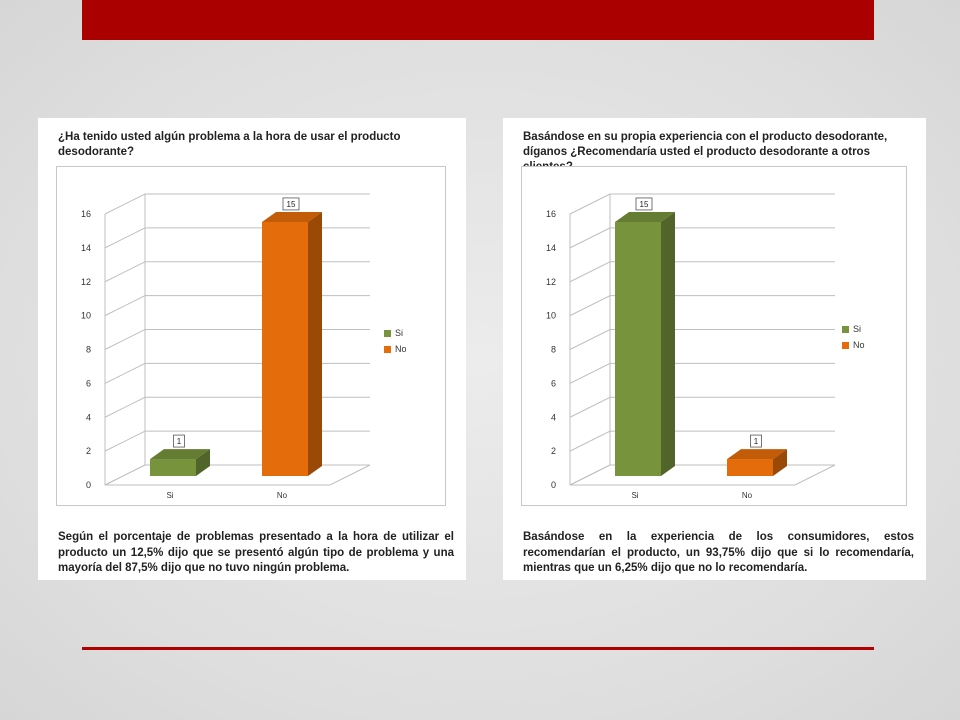 Image resolution: width=960 pixels, height=720 pixels. Describe the element at coordinates (478, 648) in the screenshot. I see `bottom-rule` at that location.